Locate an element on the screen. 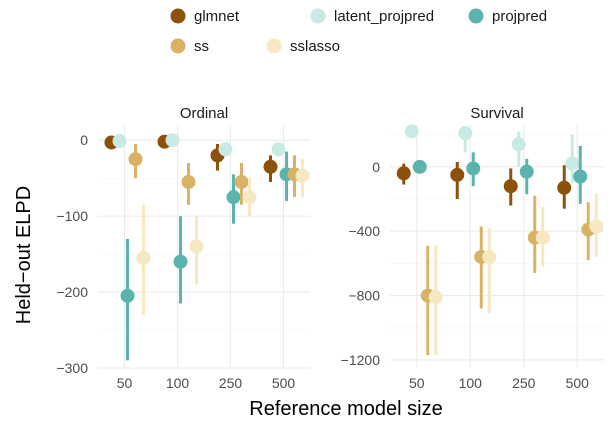  y-tick-label: −100 is located at coordinates (72, 216).